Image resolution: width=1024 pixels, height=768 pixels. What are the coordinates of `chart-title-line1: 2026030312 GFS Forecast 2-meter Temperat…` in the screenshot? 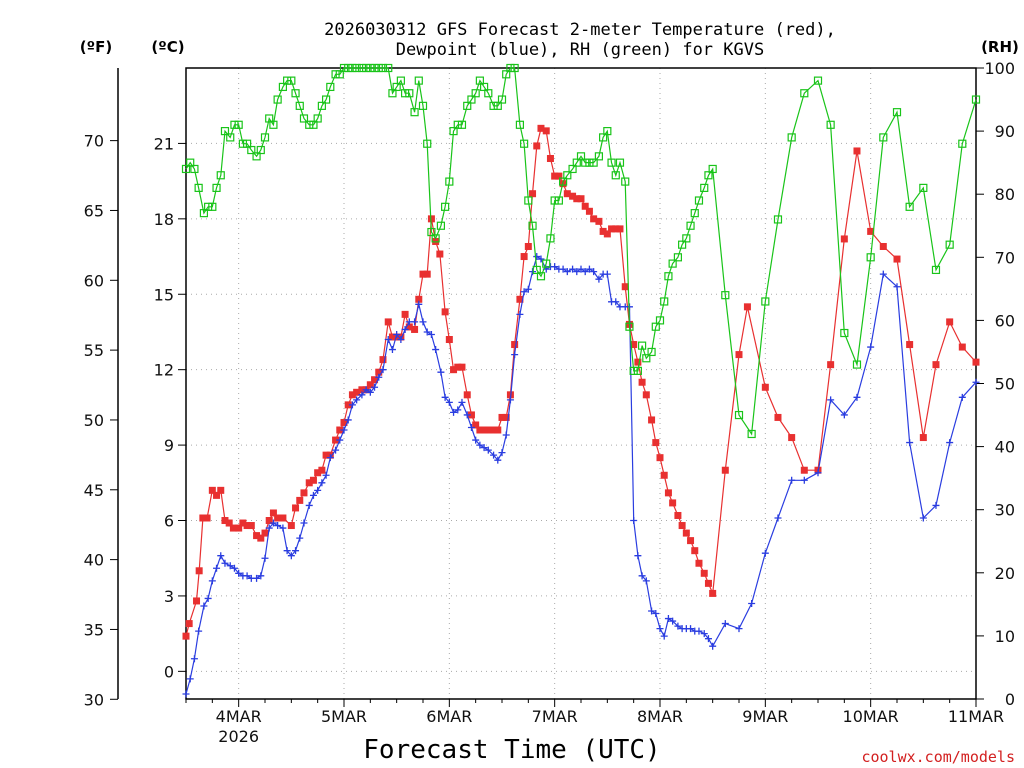 It's located at (580, 30).